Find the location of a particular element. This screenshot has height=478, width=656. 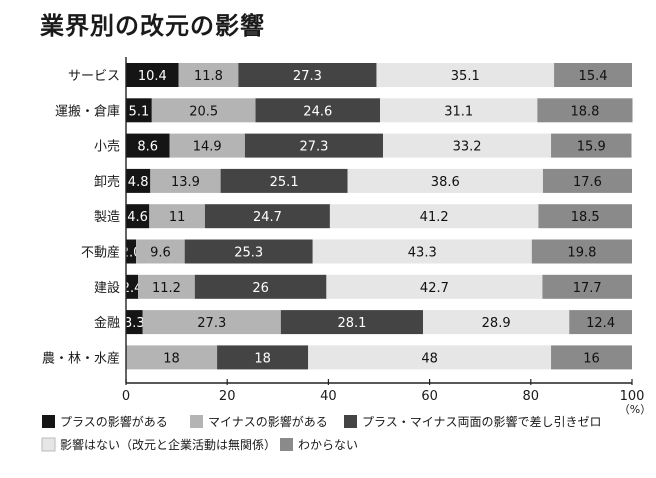

data-label: 35.1 is located at coordinates (465, 76).